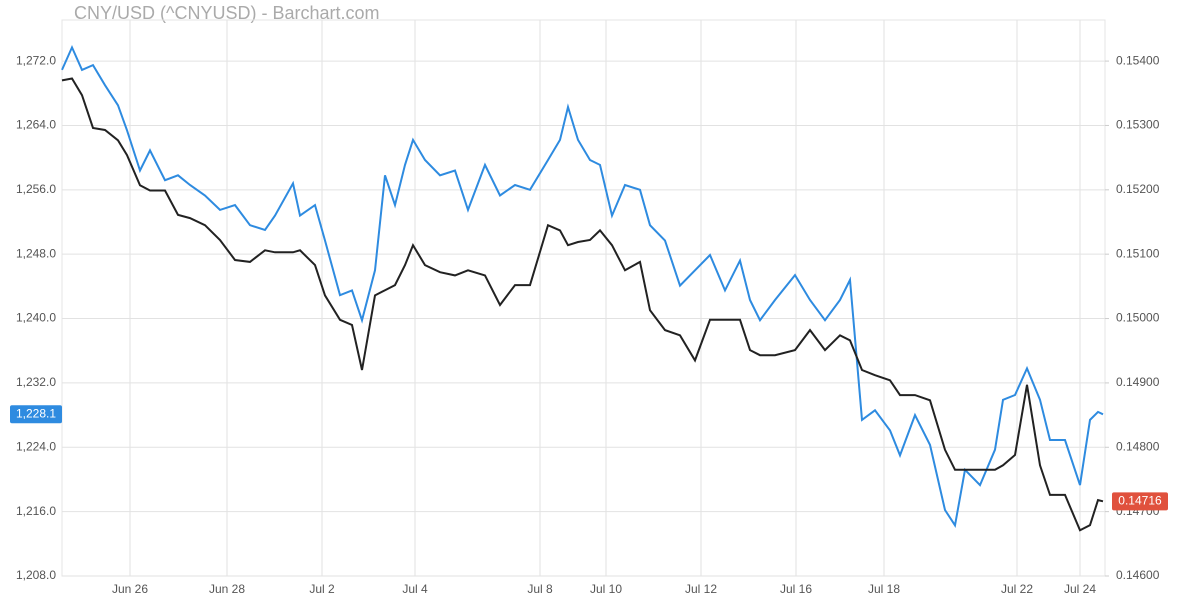 Image resolution: width=1196 pixels, height=602 pixels. I want to click on x-tick-label: Jul 2, so click(322, 589).